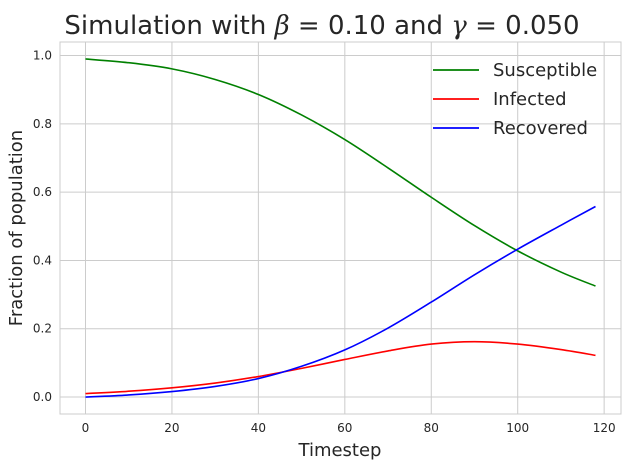  Describe the element at coordinates (171, 428) in the screenshot. I see `x-tick-label: 20` at that location.